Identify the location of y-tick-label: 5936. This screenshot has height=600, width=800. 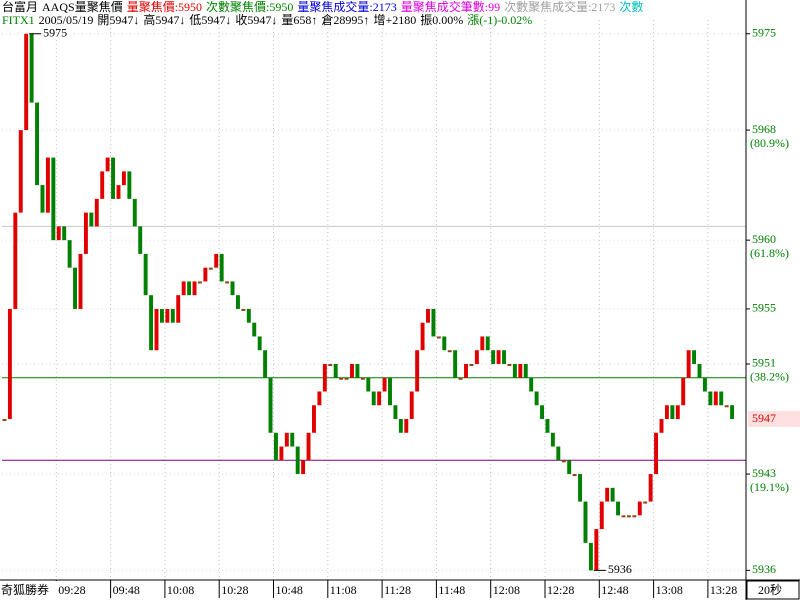
(764, 569).